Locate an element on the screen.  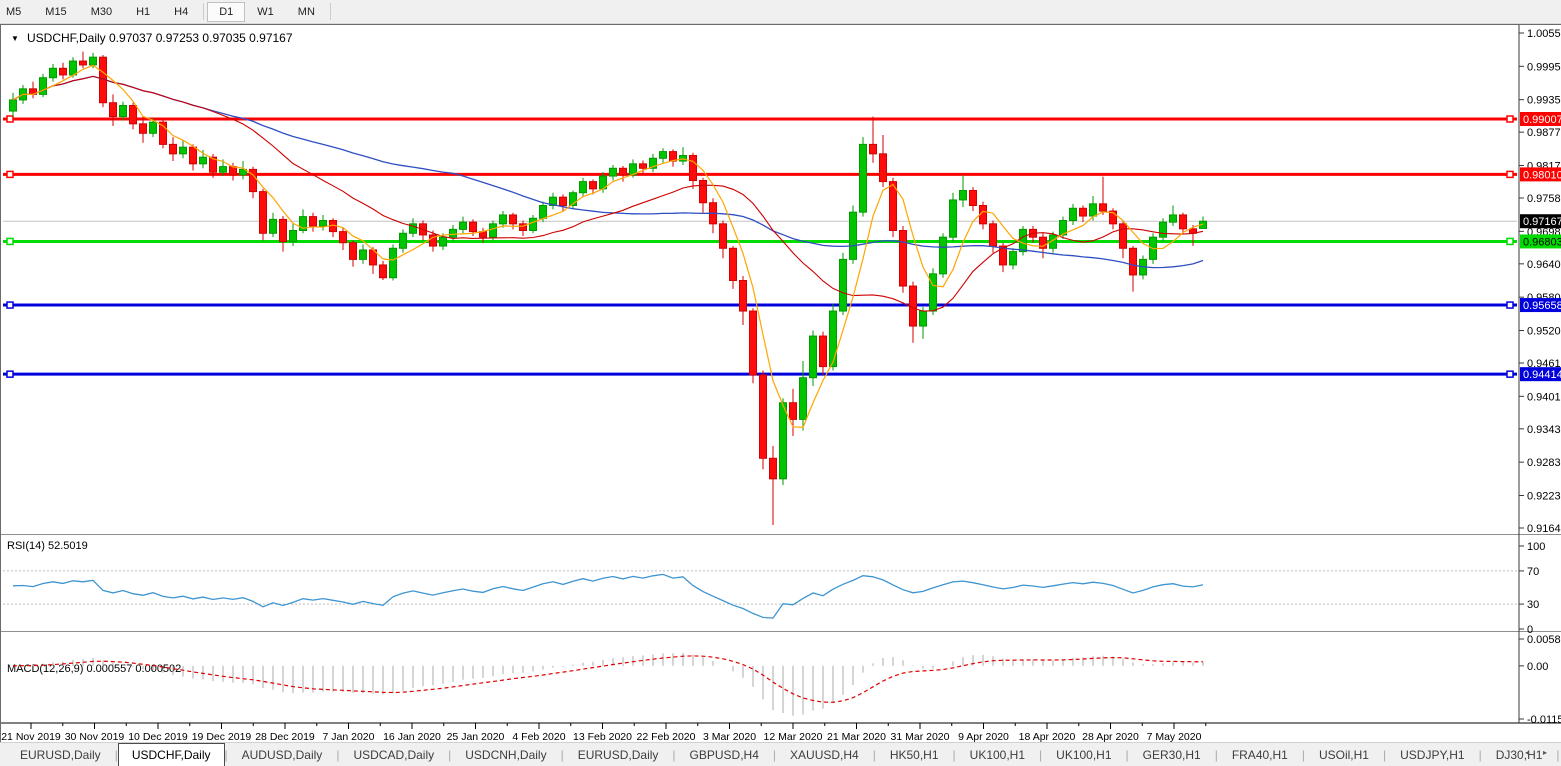
tab-gbpusd-h4: GBPUSD,H4 is located at coordinates (724, 755).